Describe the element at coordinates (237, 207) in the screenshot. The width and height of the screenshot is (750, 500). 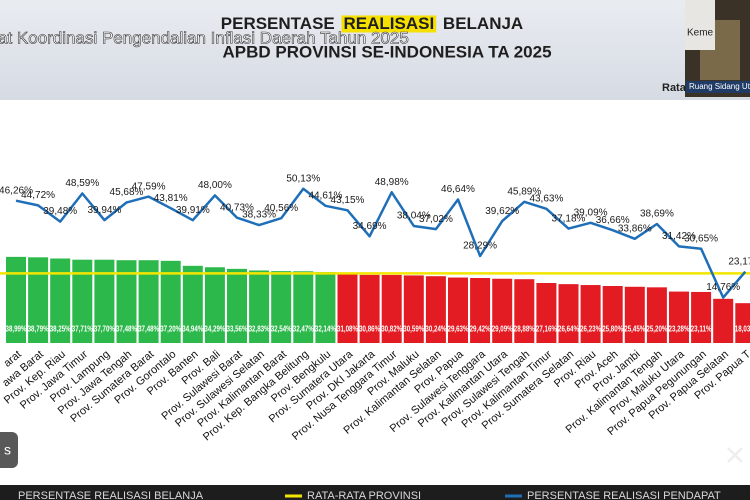
I see `line-value-label: 40,73%` at that location.